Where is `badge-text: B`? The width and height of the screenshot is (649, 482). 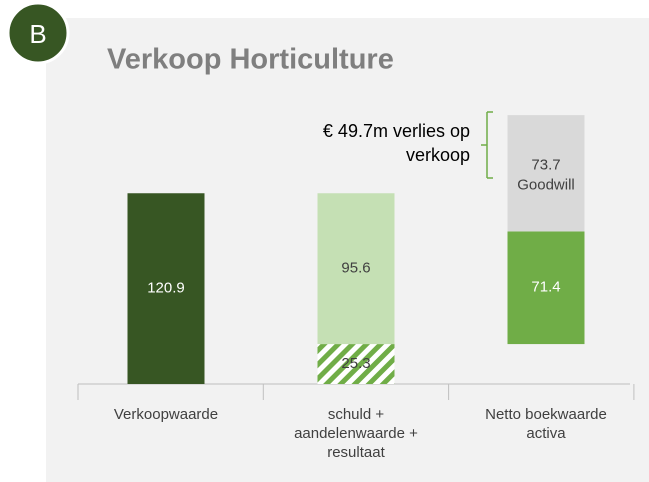 badge-text: B is located at coordinates (37, 34).